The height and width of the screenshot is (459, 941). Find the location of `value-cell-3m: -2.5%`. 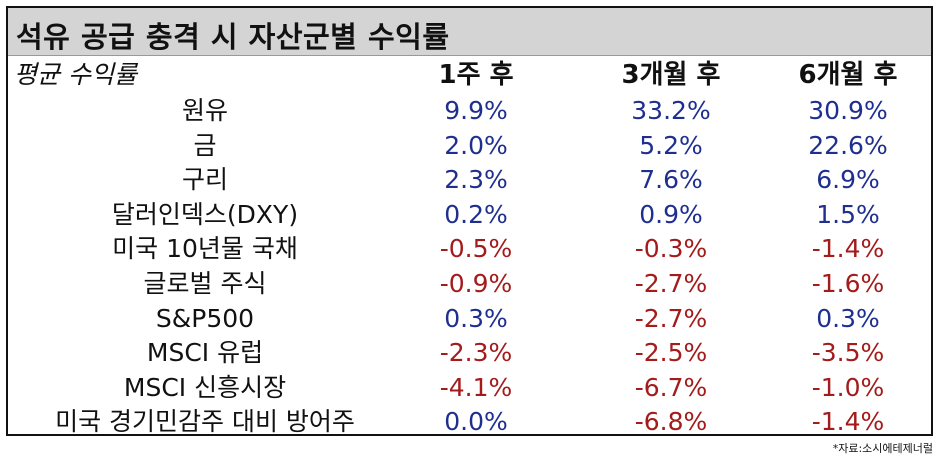

value-cell-3m: -2.5% is located at coordinates (671, 353).